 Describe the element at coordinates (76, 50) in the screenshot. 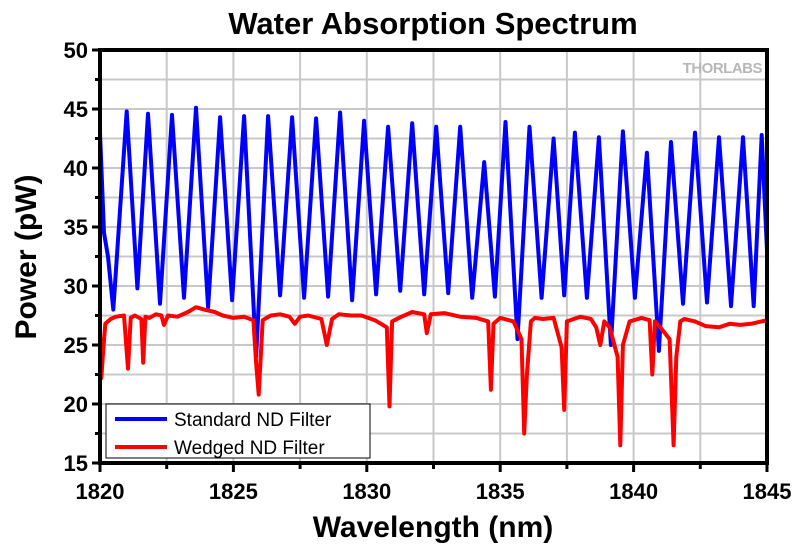

I see `y-tick-label: 50` at that location.